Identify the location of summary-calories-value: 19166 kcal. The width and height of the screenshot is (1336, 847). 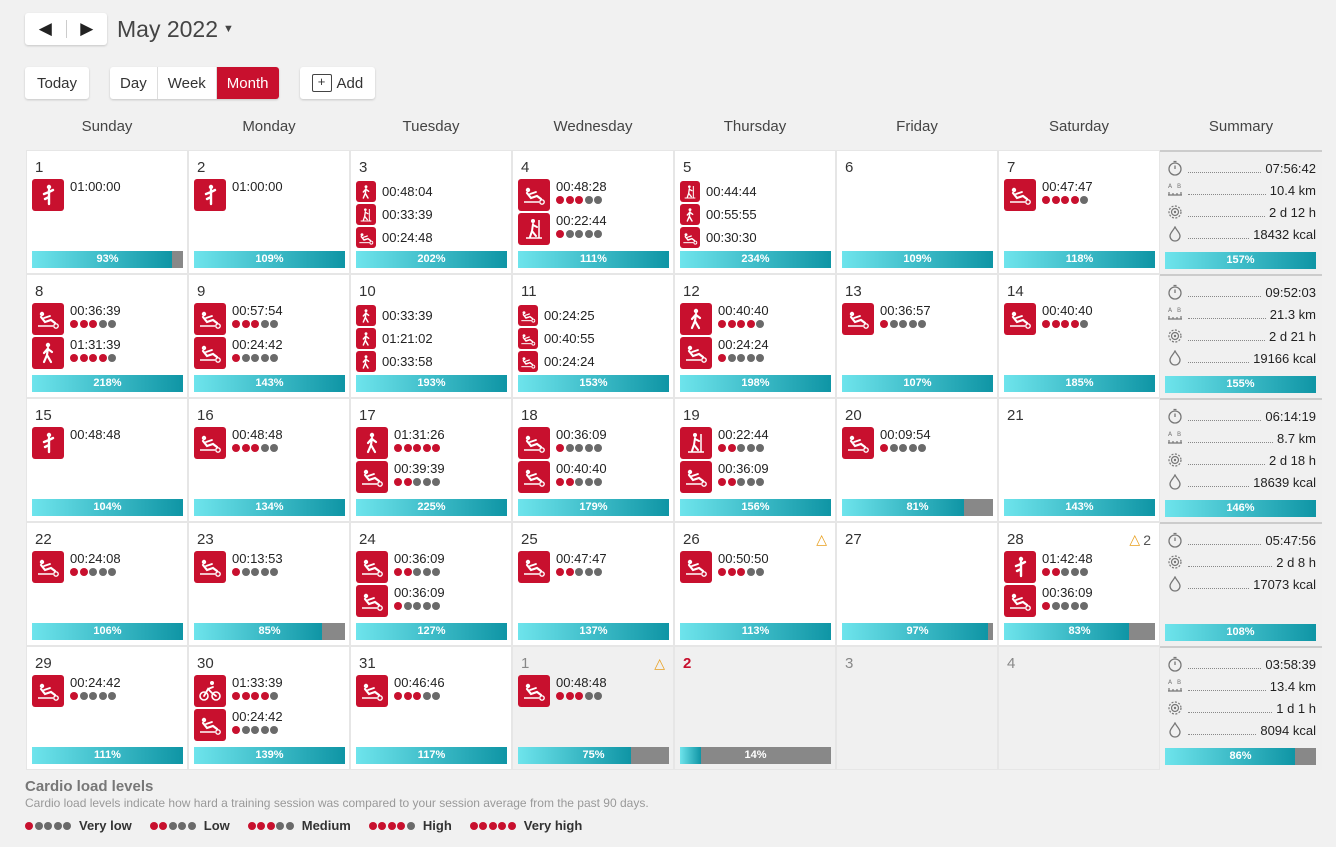
(1284, 358).